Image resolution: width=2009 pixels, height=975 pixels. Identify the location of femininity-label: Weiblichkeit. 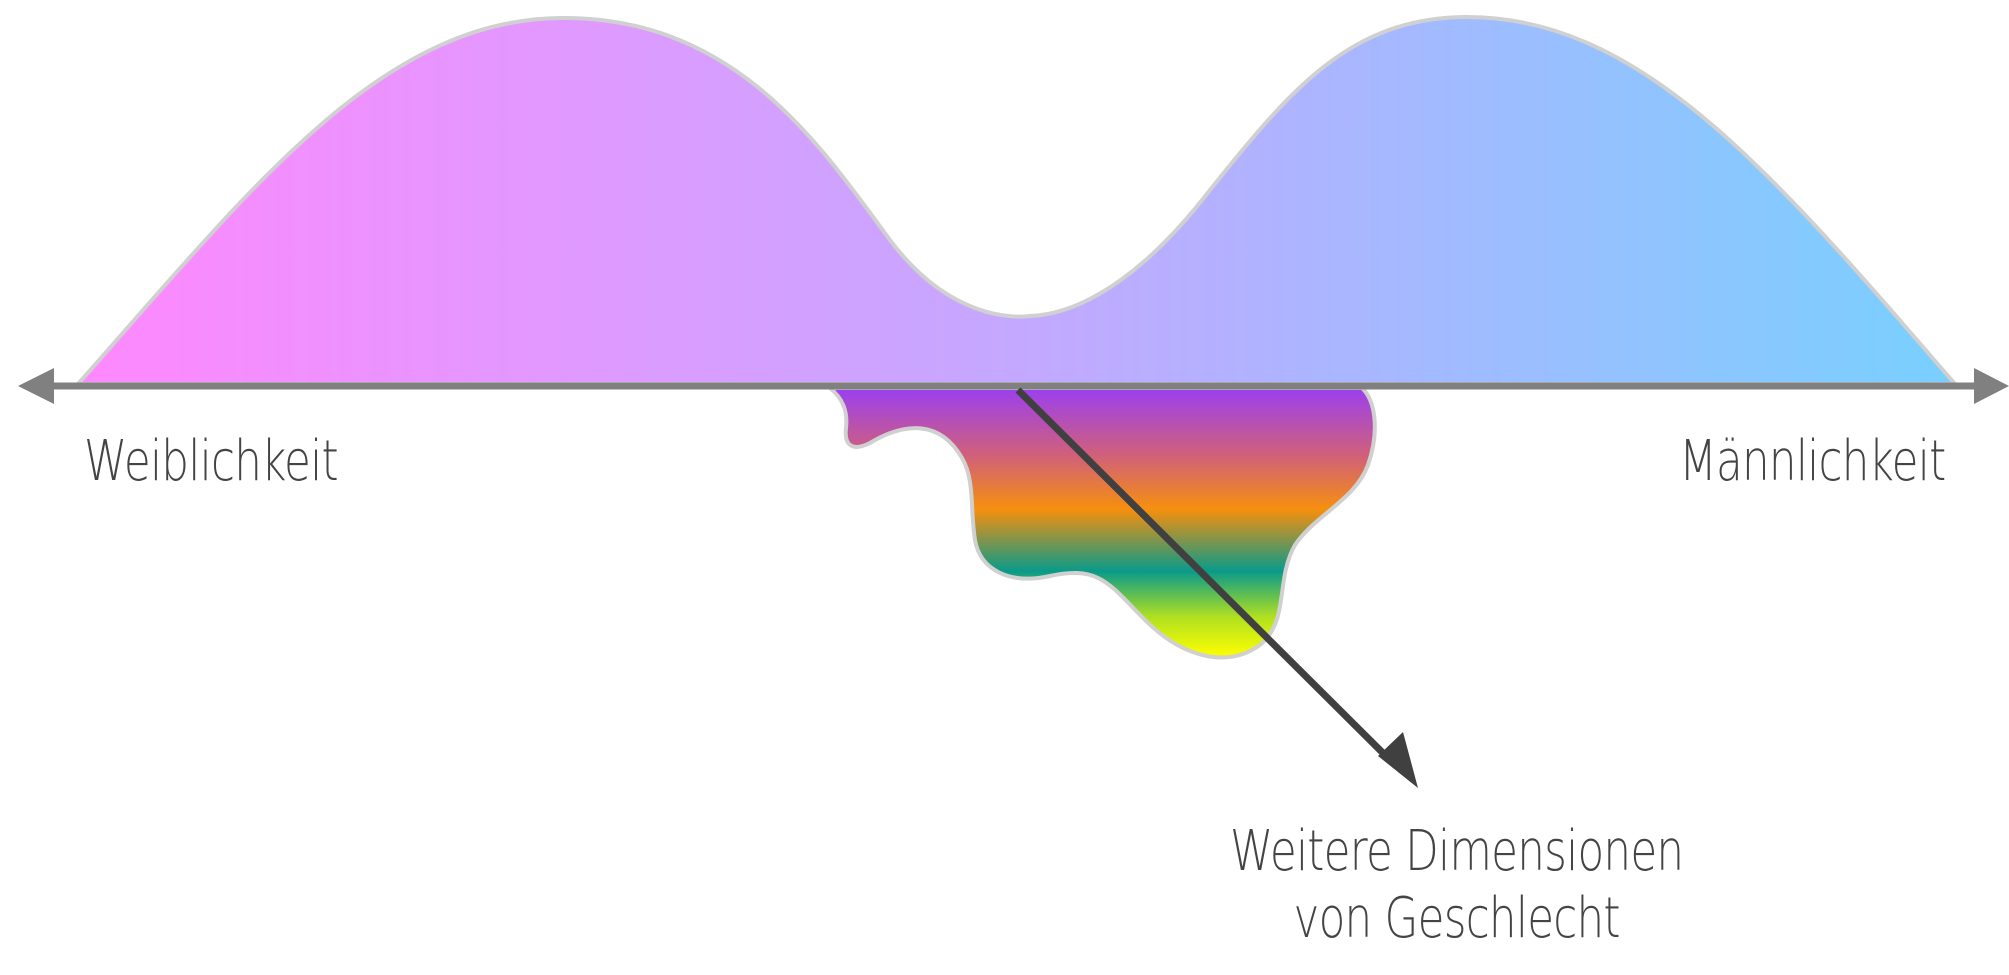
(211, 461).